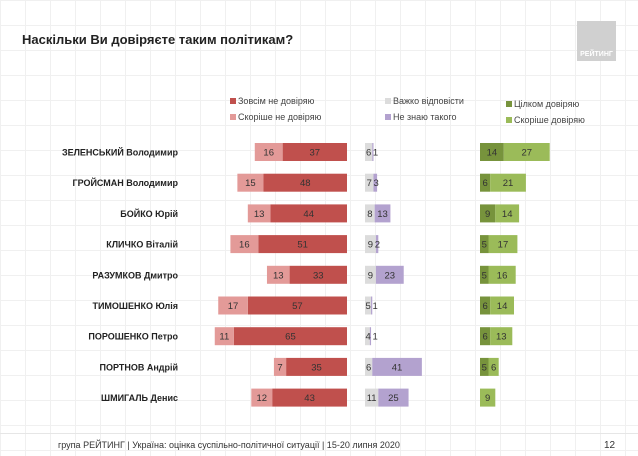 The height and width of the screenshot is (456, 638). Describe the element at coordinates (369, 214) in the screenshot. I see `data-label: 8` at that location.